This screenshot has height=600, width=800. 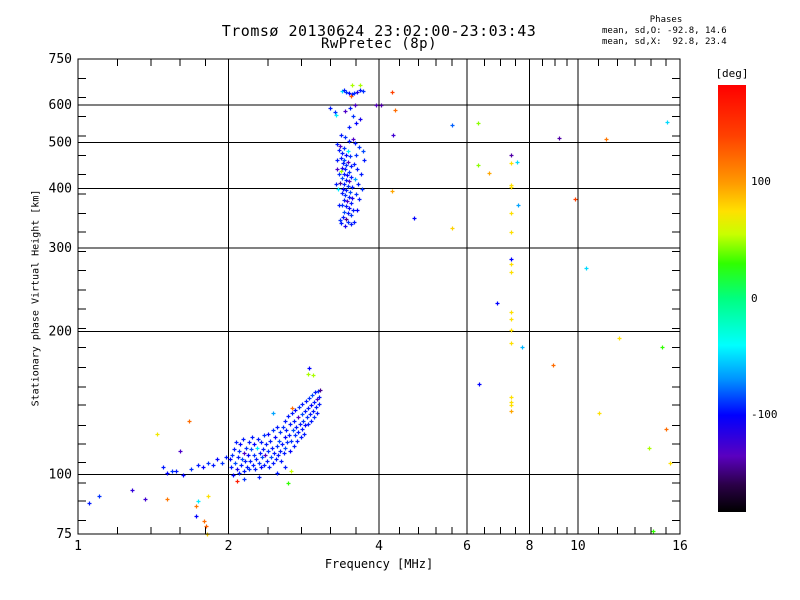 What do you see at coordinates (764, 415) in the screenshot?
I see `colorbar-tick-label: -100` at bounding box center [764, 415].